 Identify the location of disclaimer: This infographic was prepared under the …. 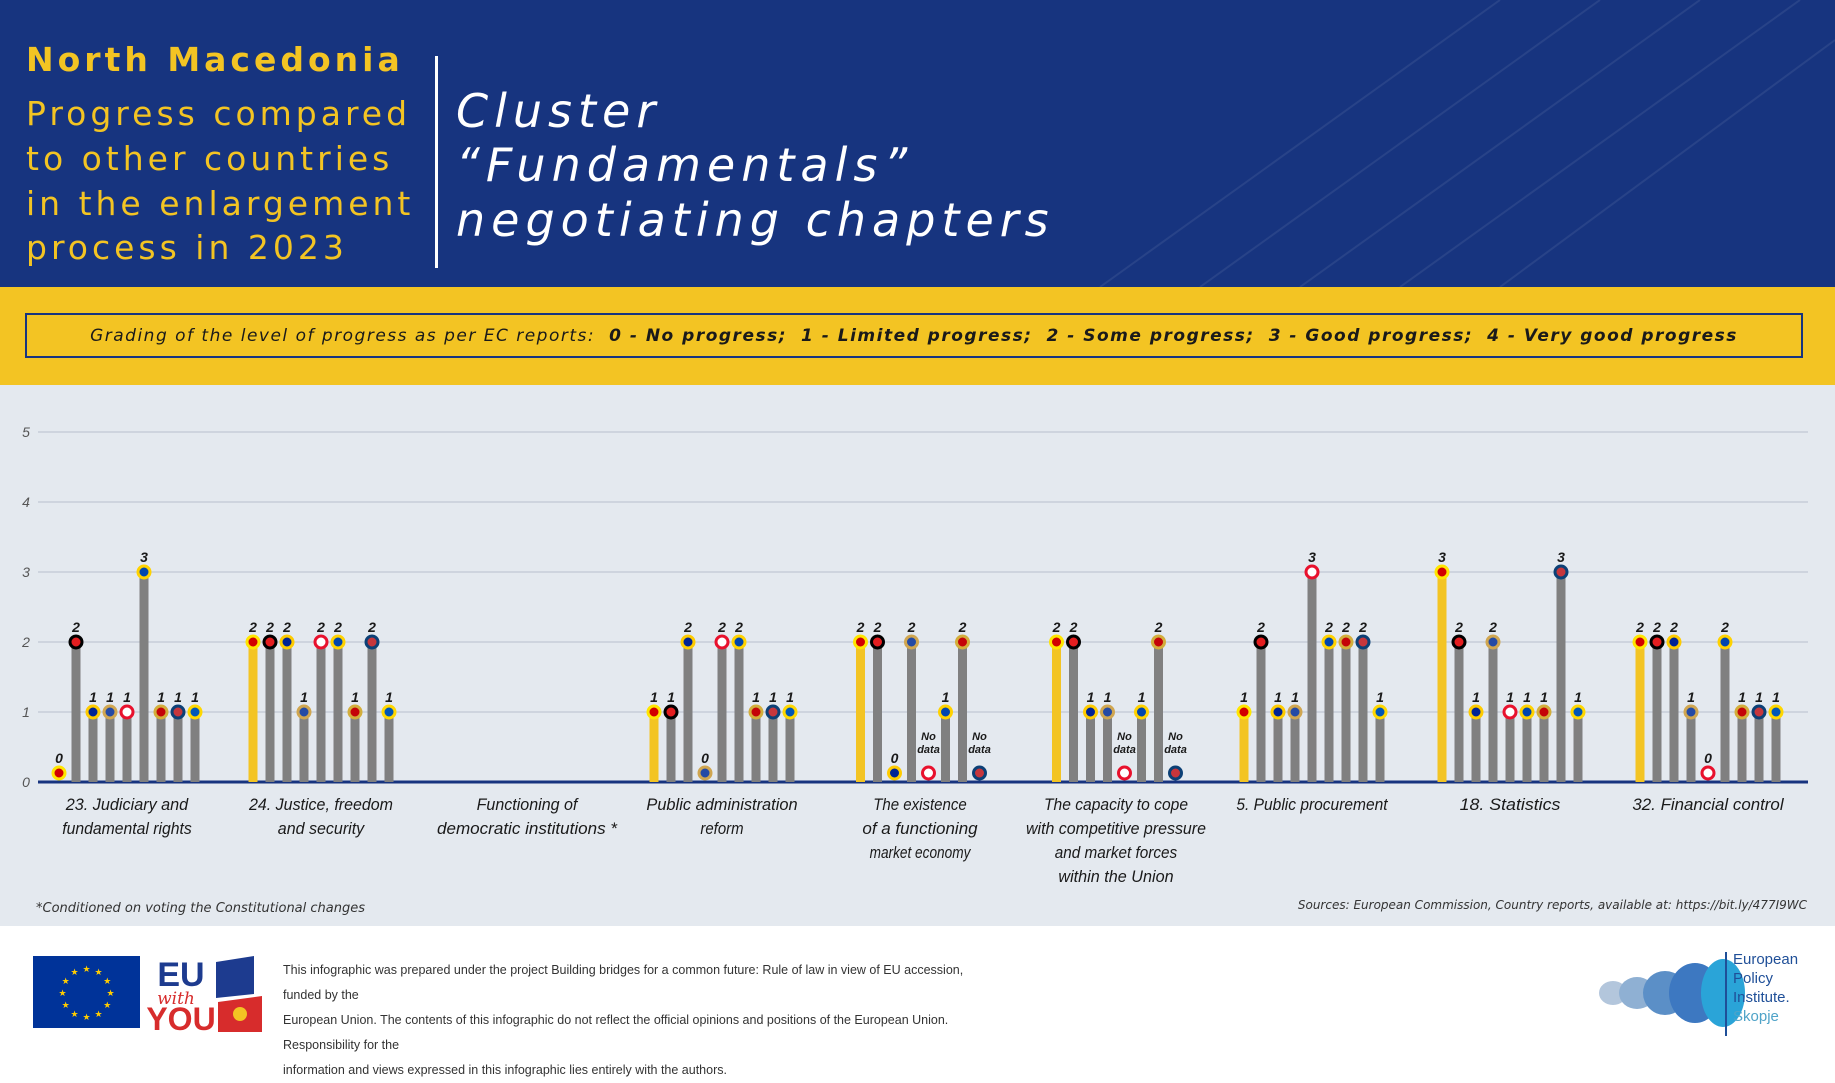
(643, 1020).